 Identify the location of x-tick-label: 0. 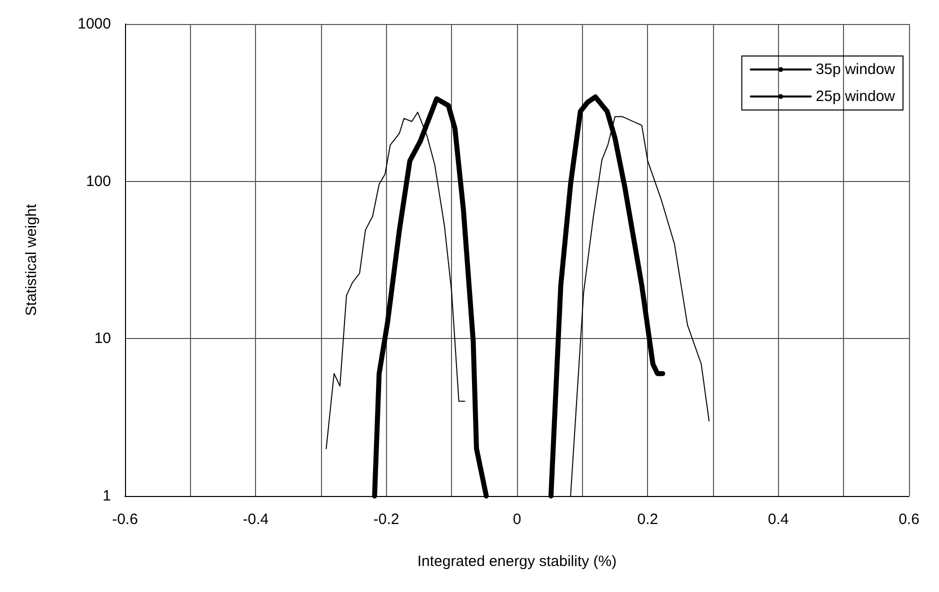
(517, 519).